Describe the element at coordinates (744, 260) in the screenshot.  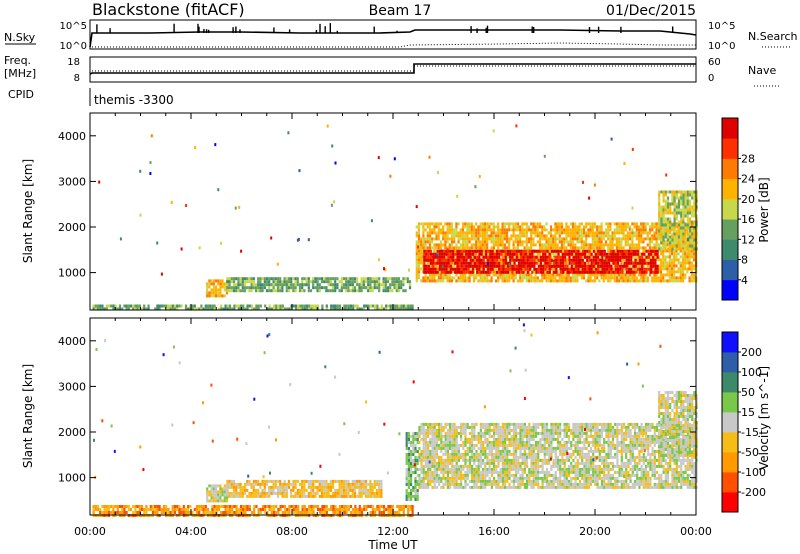
I see `power-colorbar-tick-label: 8` at that location.